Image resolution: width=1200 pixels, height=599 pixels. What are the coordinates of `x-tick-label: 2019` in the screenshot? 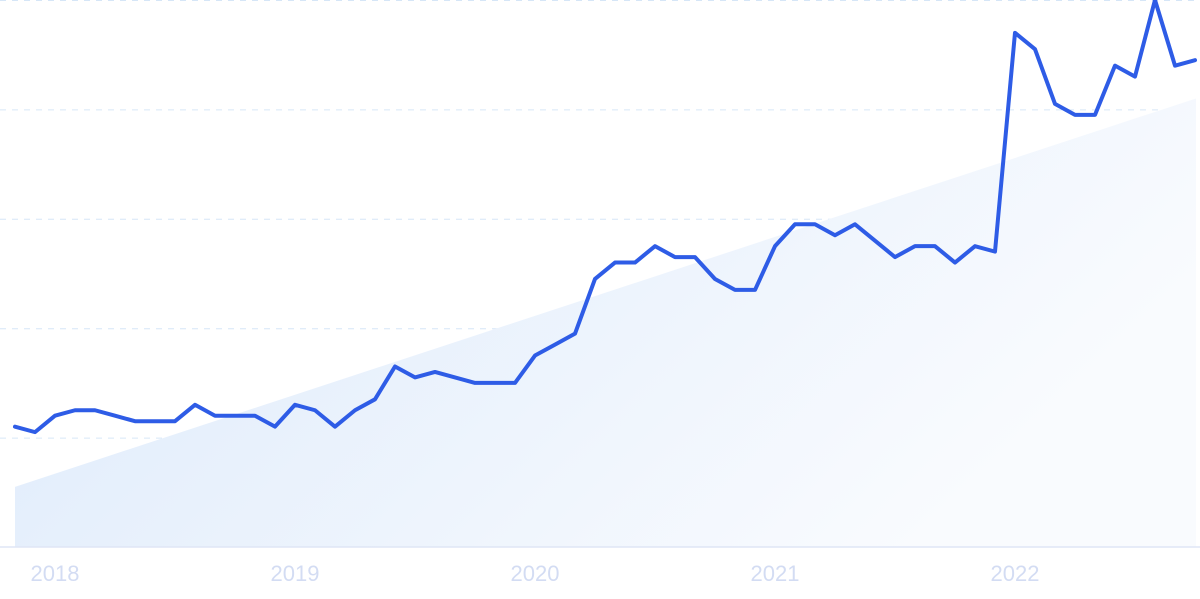 It's located at (295, 573).